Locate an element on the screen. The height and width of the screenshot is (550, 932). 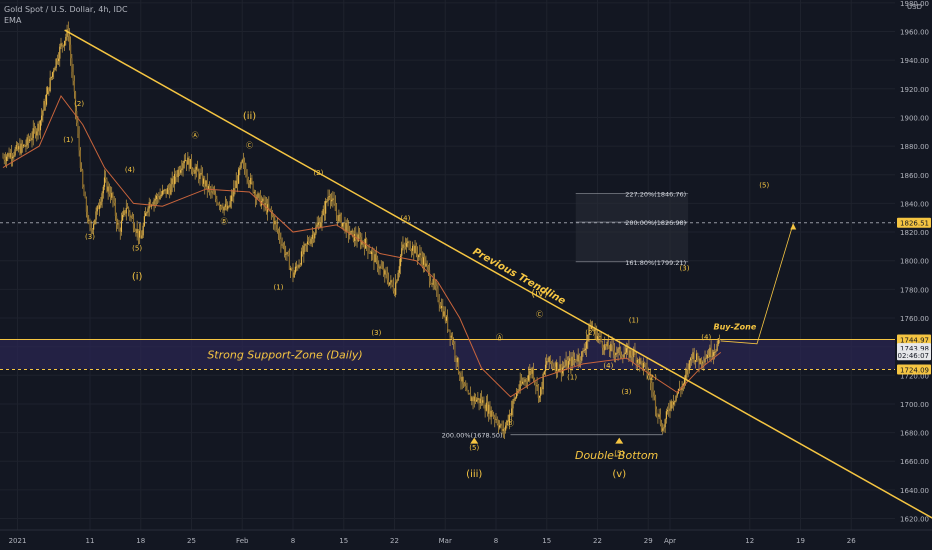
bottom-marker-icon is located at coordinates (474, 440).